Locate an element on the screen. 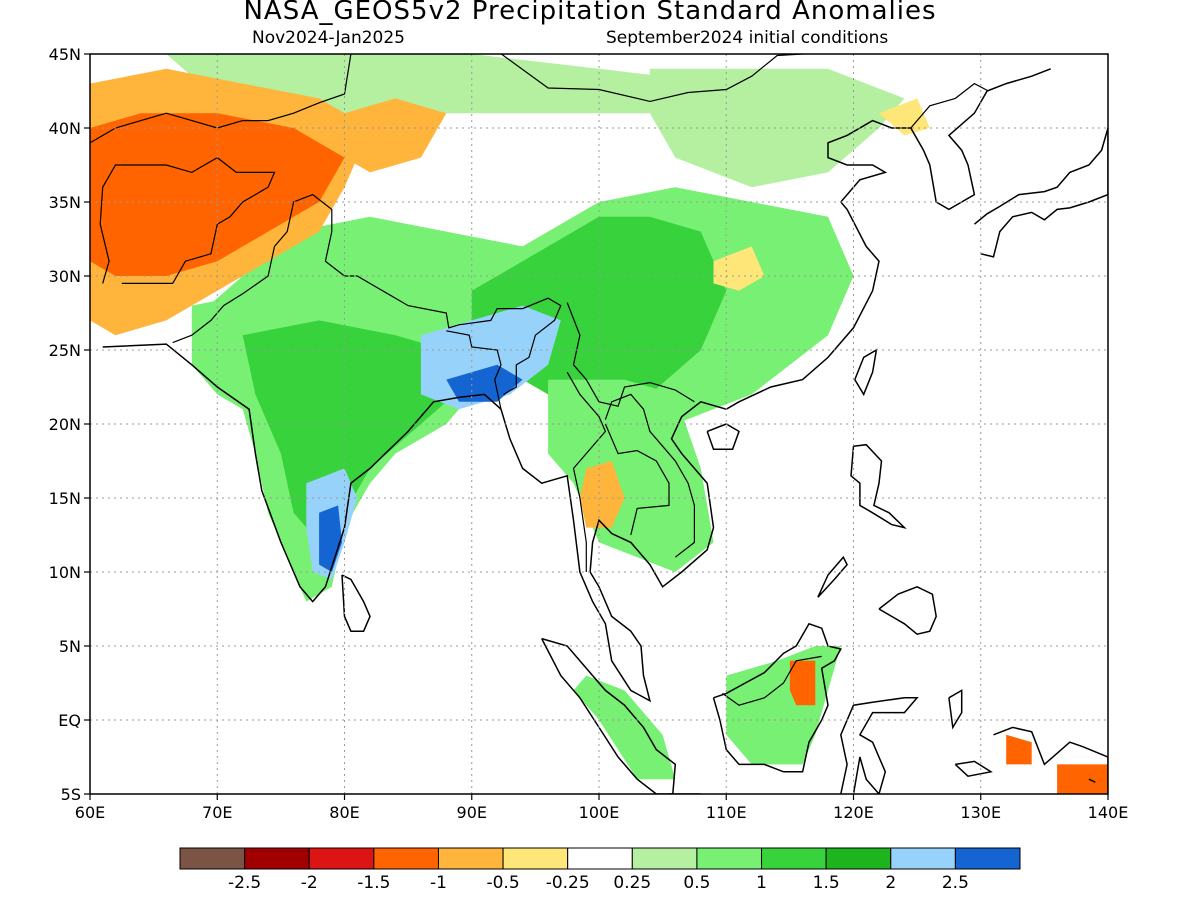 This screenshot has height=900, width=1200. border-korea-china is located at coordinates (949, 105).